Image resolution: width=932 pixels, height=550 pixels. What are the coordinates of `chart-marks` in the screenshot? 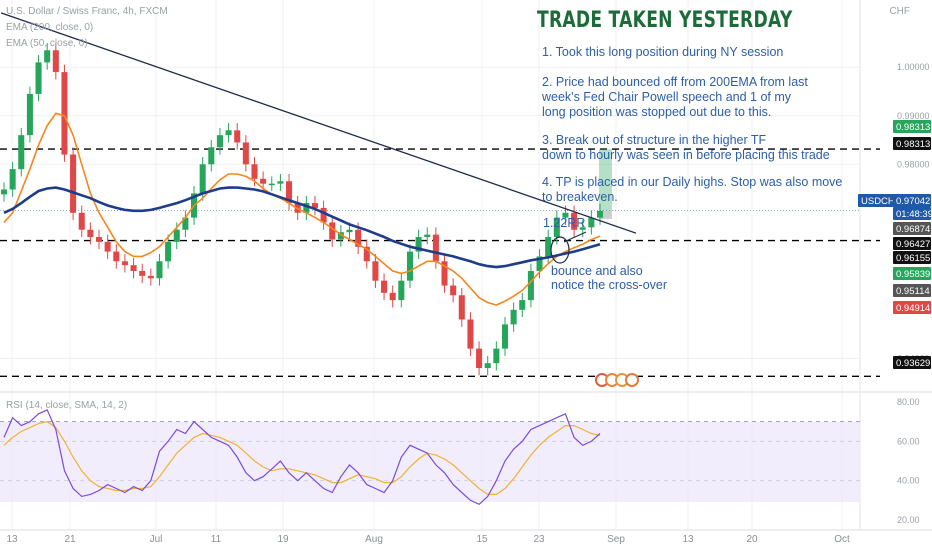 It's located at (594, 309).